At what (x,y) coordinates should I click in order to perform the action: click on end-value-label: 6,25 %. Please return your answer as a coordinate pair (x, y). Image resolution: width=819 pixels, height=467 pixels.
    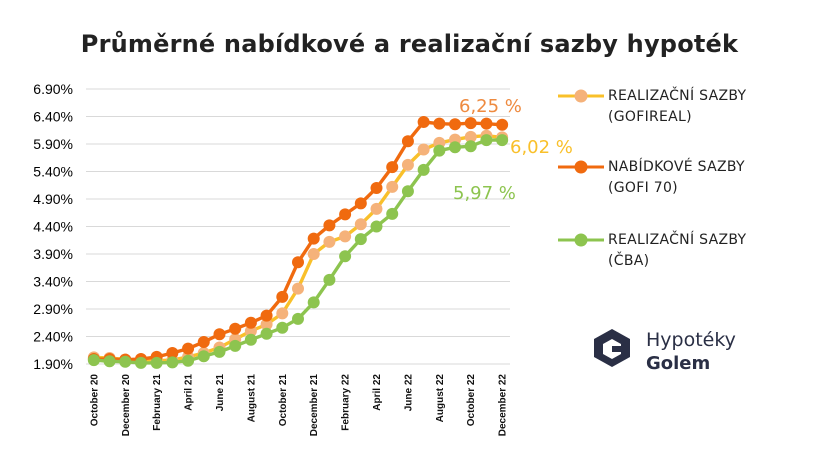
    Looking at the image, I should click on (490, 106).